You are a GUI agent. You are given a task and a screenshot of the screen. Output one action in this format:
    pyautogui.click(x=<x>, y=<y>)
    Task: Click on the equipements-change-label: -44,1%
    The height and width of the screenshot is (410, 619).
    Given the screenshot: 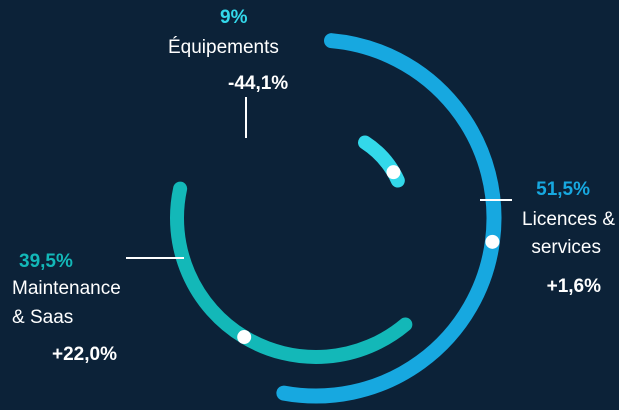 What is the action you would take?
    pyautogui.click(x=258, y=83)
    